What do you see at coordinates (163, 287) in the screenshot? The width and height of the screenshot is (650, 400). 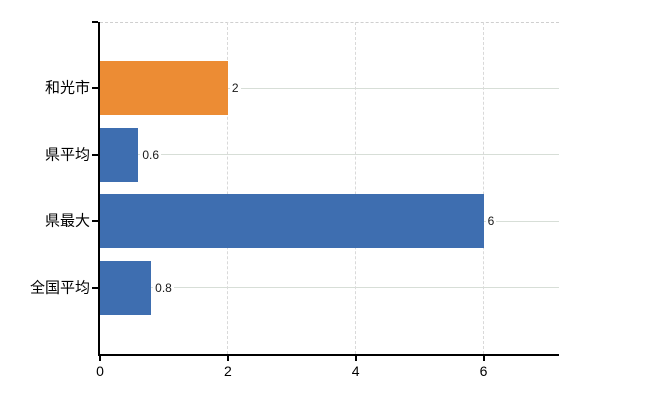 I see `bar-value-label: 0.8` at bounding box center [163, 287].